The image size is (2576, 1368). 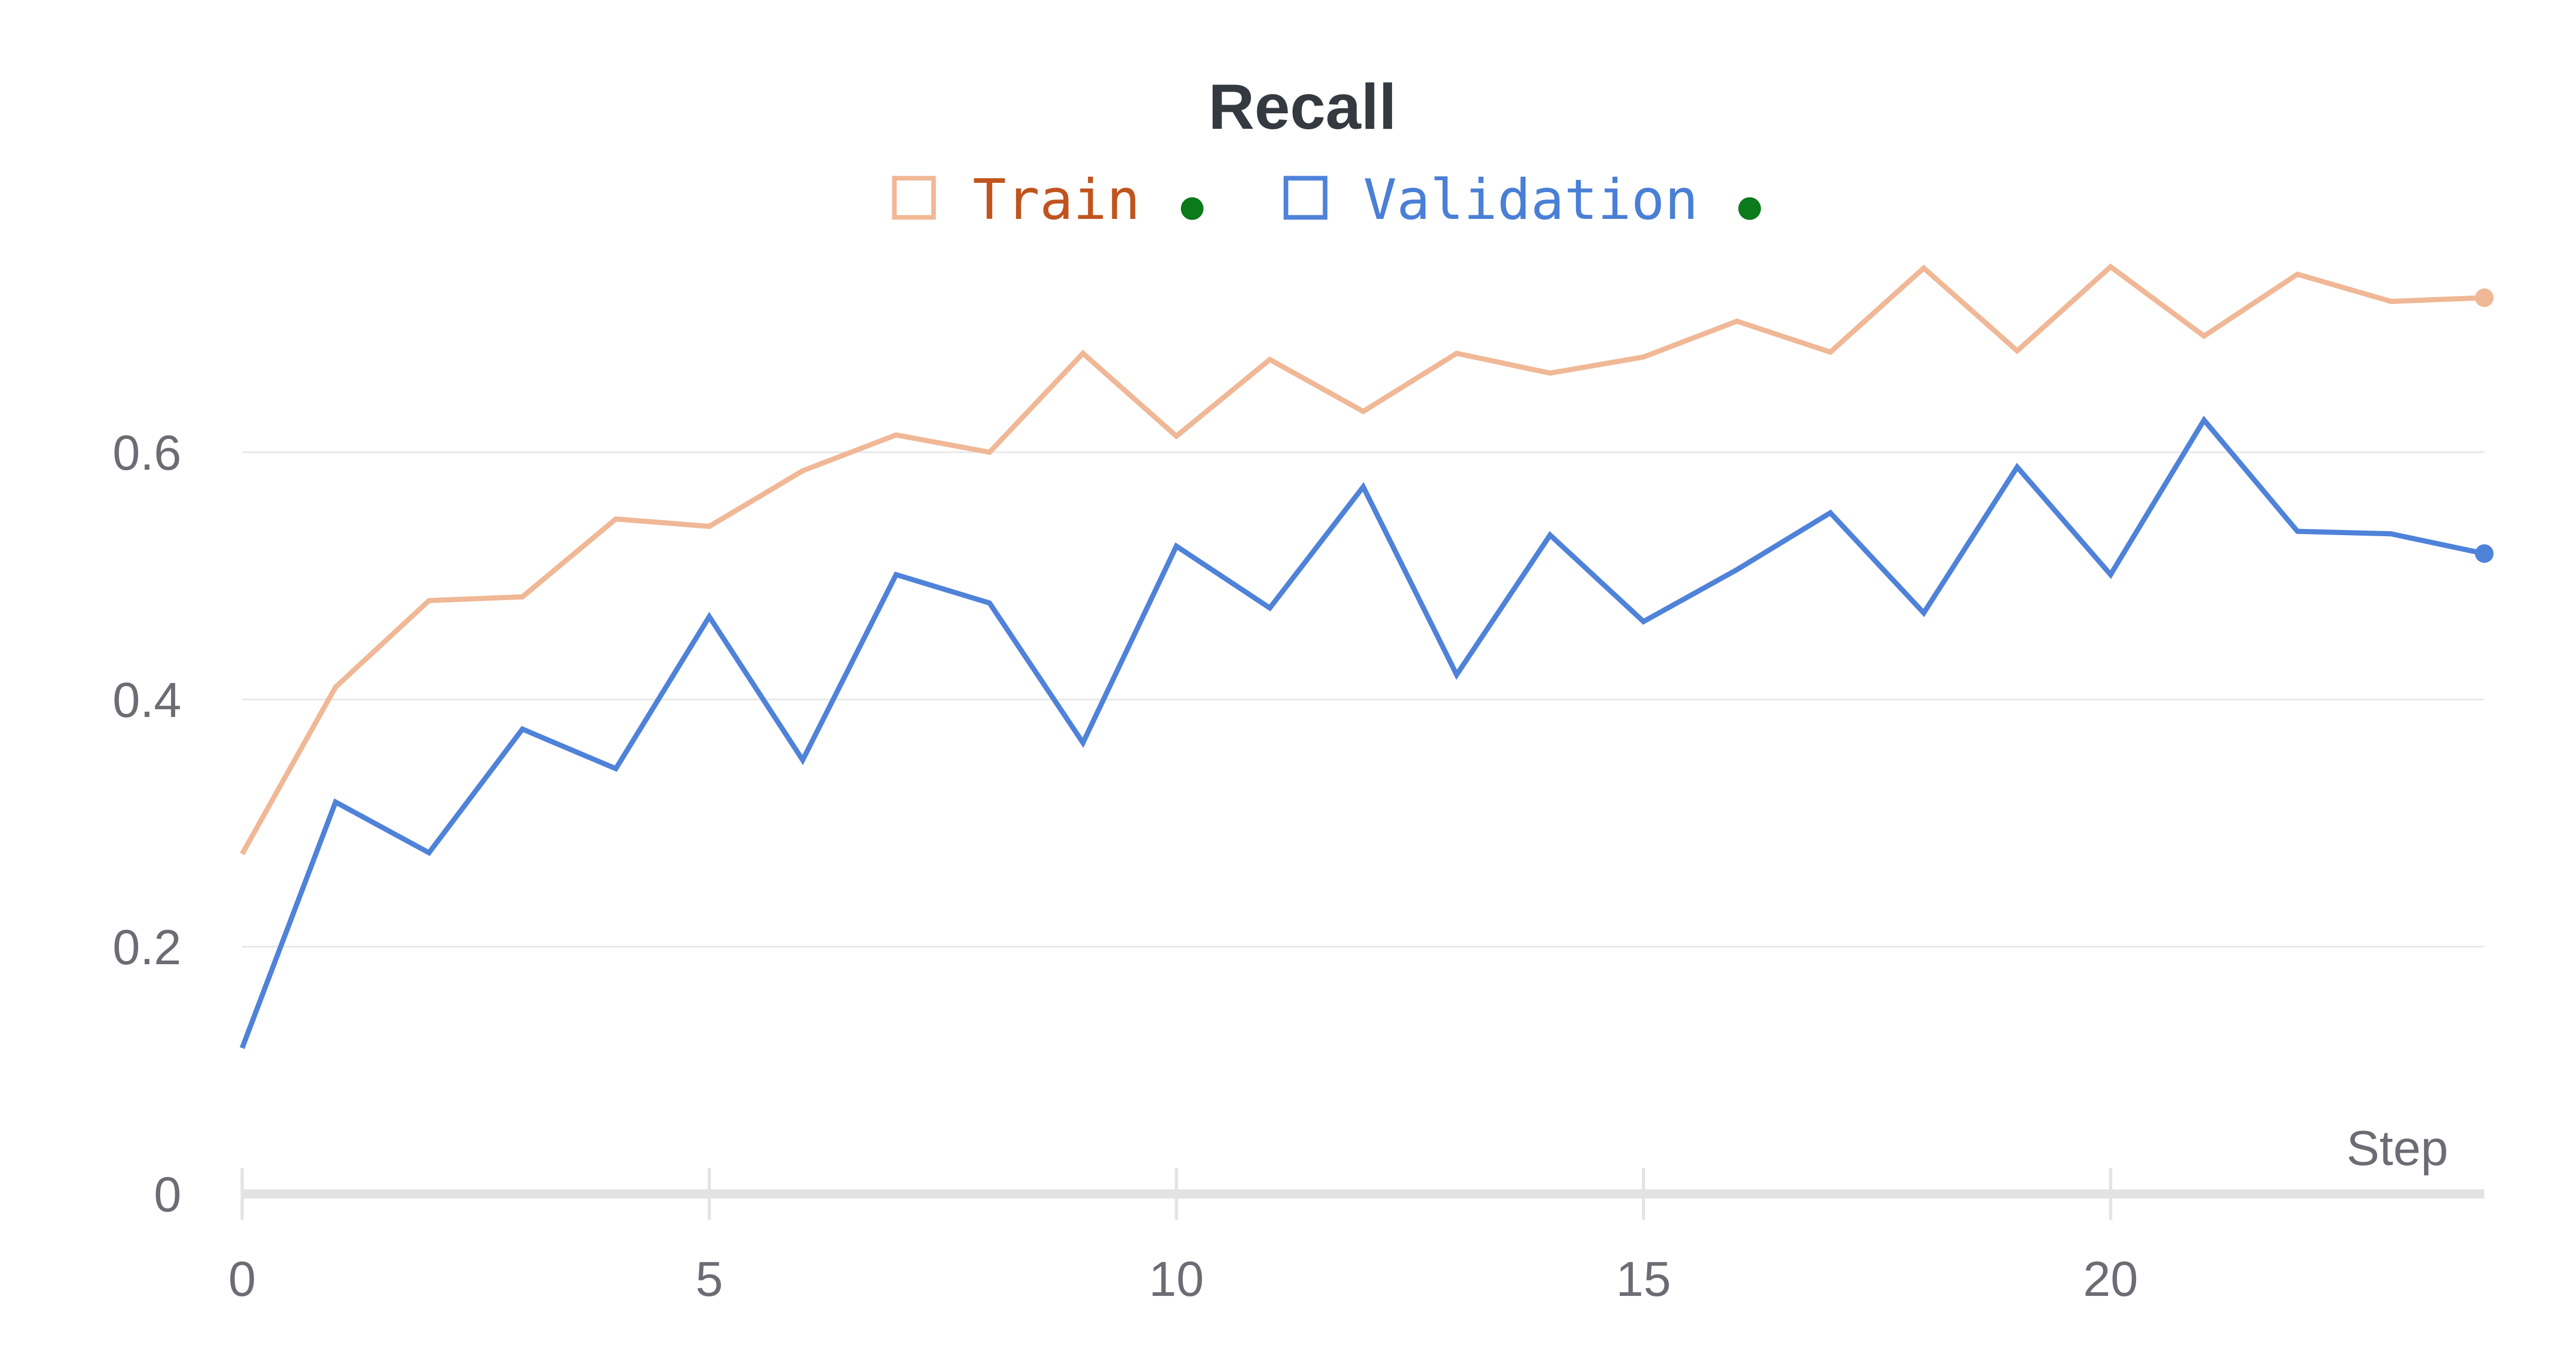 What do you see at coordinates (147, 823) in the screenshot?
I see `y-axis-ticks: 0 0.2 0.4 0.6` at bounding box center [147, 823].